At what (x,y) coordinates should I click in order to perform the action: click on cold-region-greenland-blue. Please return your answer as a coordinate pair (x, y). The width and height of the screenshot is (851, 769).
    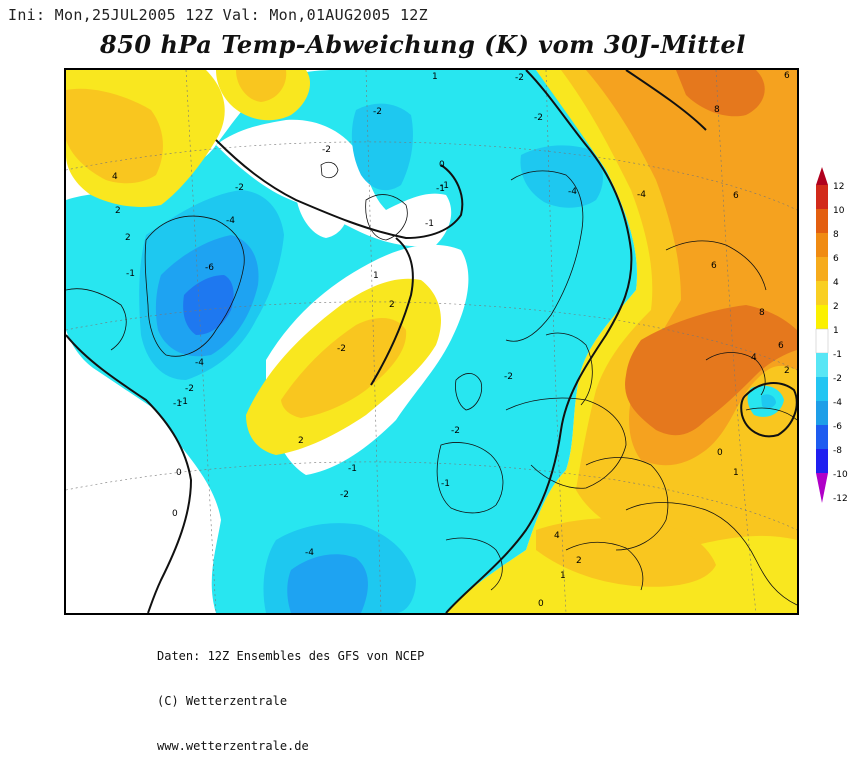
    Looking at the image, I should click on (208, 305).